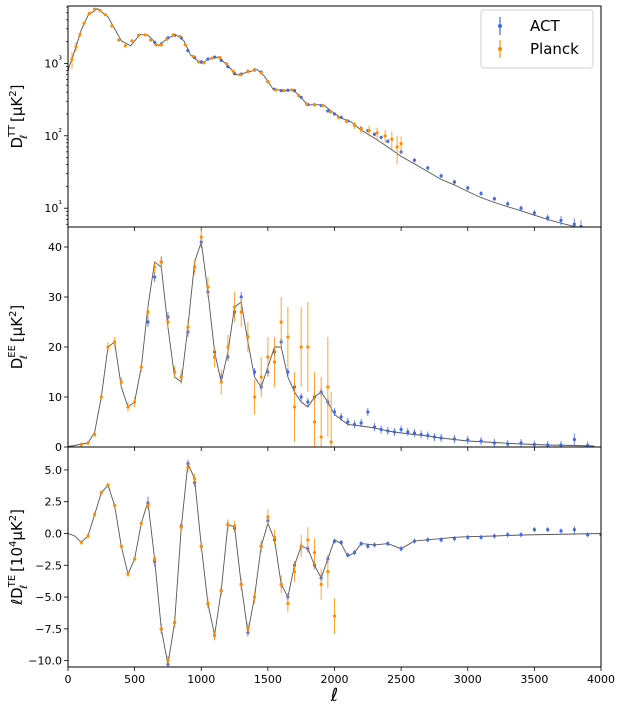  What do you see at coordinates (545, 26) in the screenshot?
I see `legend-label: ACT` at bounding box center [545, 26].